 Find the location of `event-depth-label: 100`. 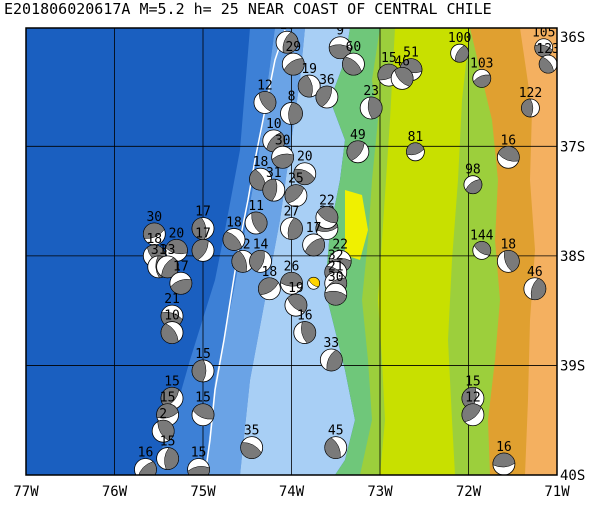

event-depth-label: 100 is located at coordinates (459, 38).